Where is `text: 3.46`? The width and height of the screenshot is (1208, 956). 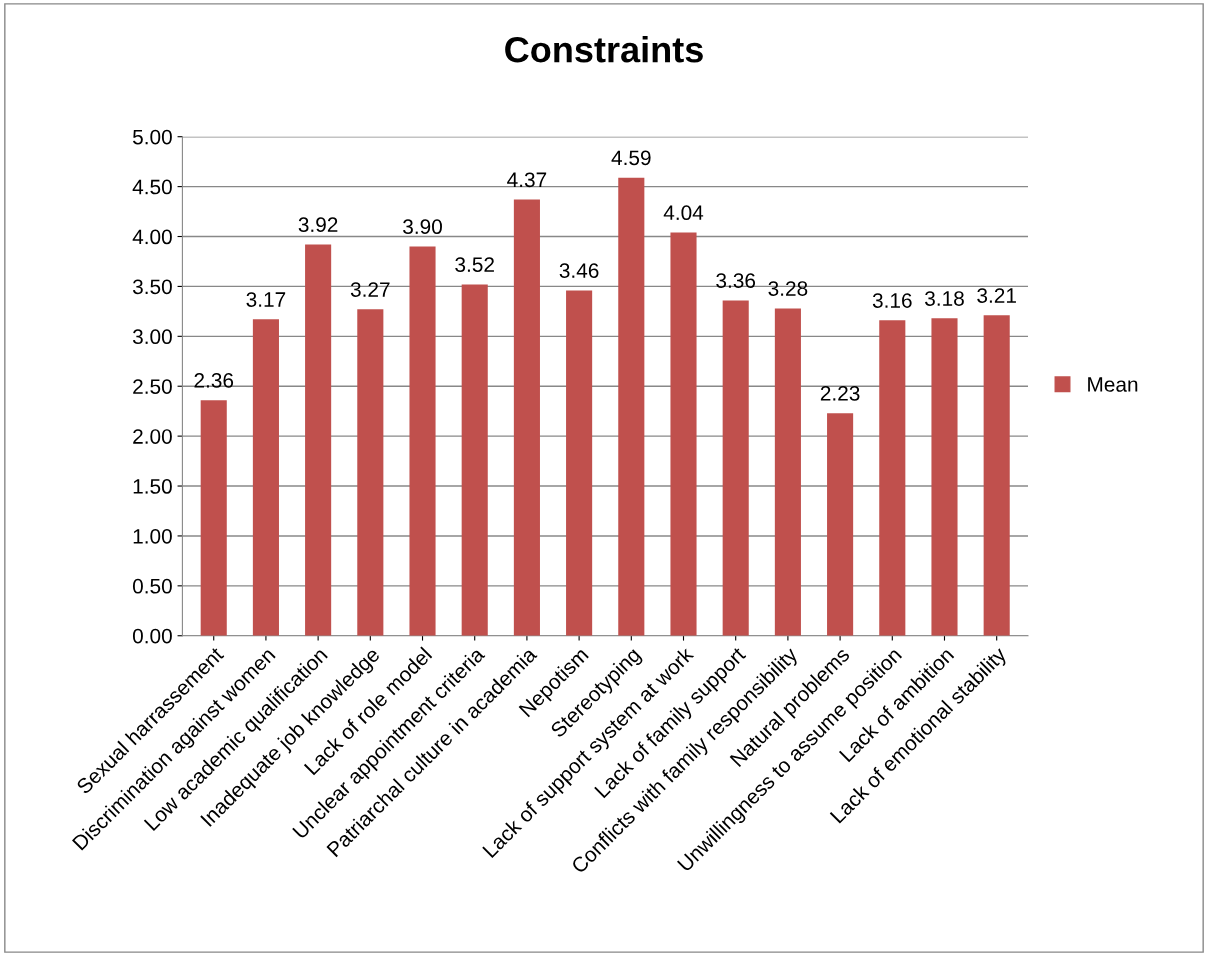
text: 3.46 is located at coordinates (579, 270).